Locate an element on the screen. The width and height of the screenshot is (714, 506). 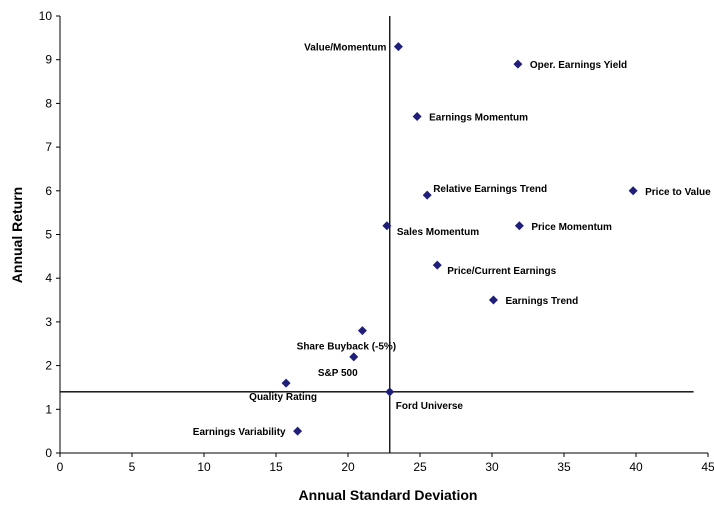
x-tick-label: 10 is located at coordinates (204, 467).